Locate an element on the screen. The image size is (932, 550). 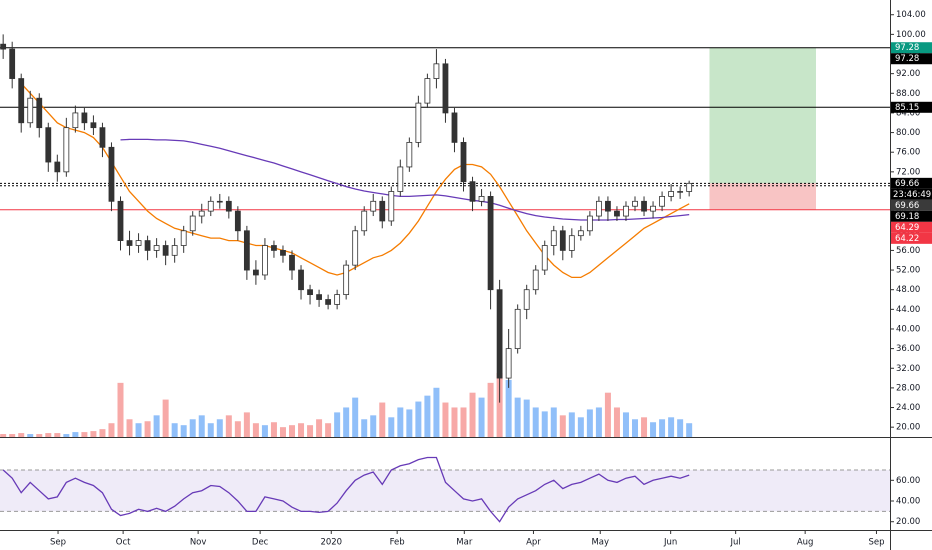
x-tick-label: Feb is located at coordinates (397, 543).